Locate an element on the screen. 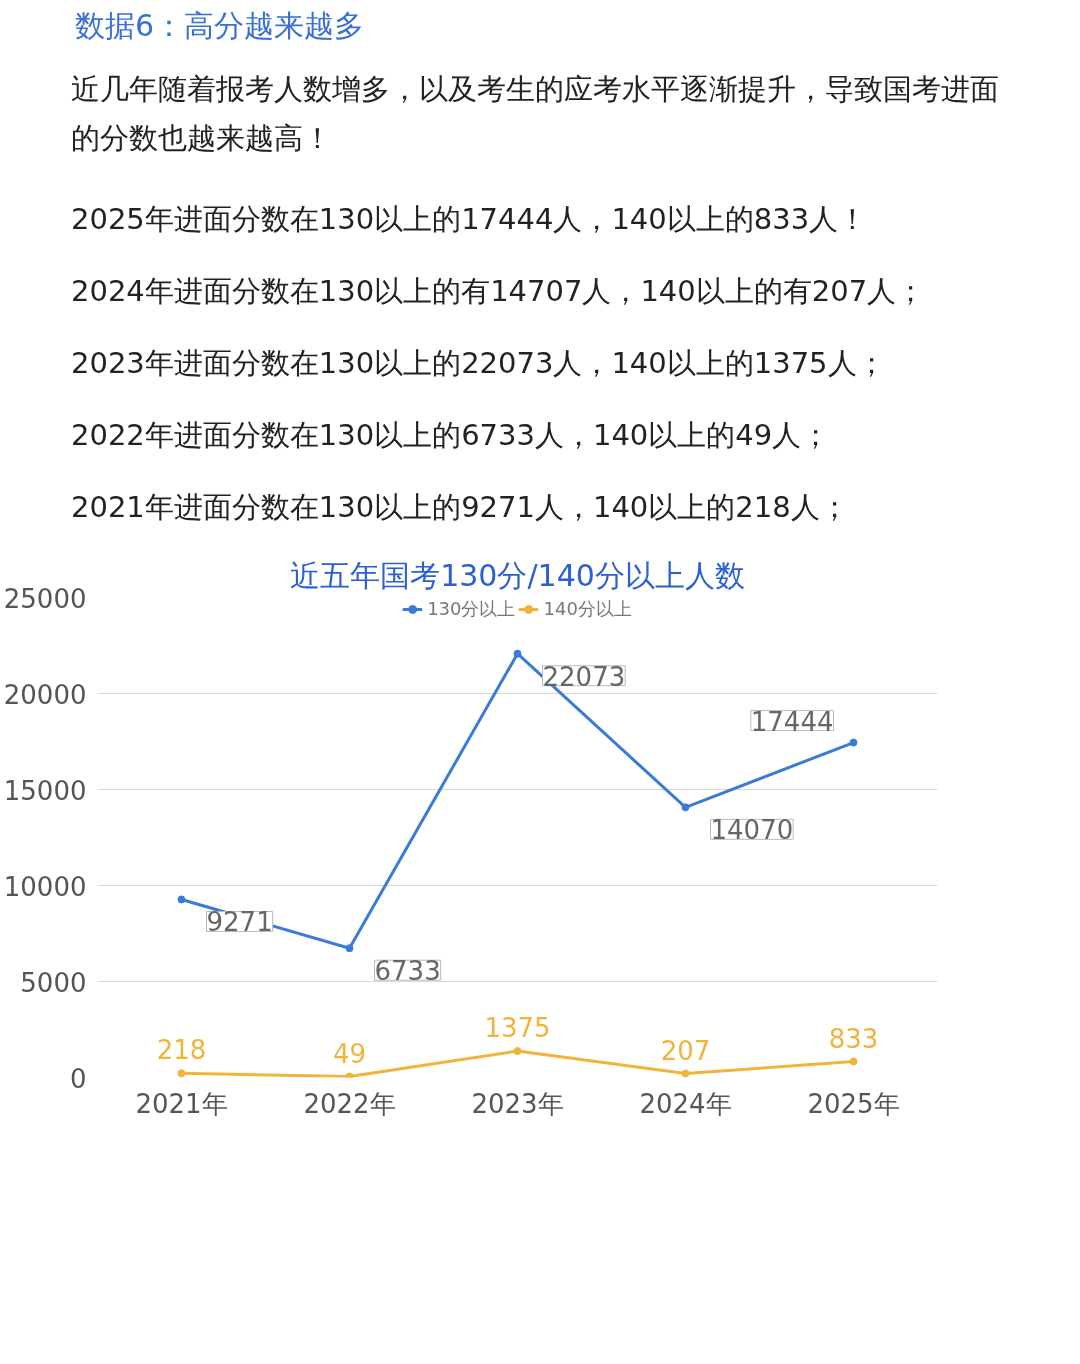  data-label: 49 is located at coordinates (349, 1053).